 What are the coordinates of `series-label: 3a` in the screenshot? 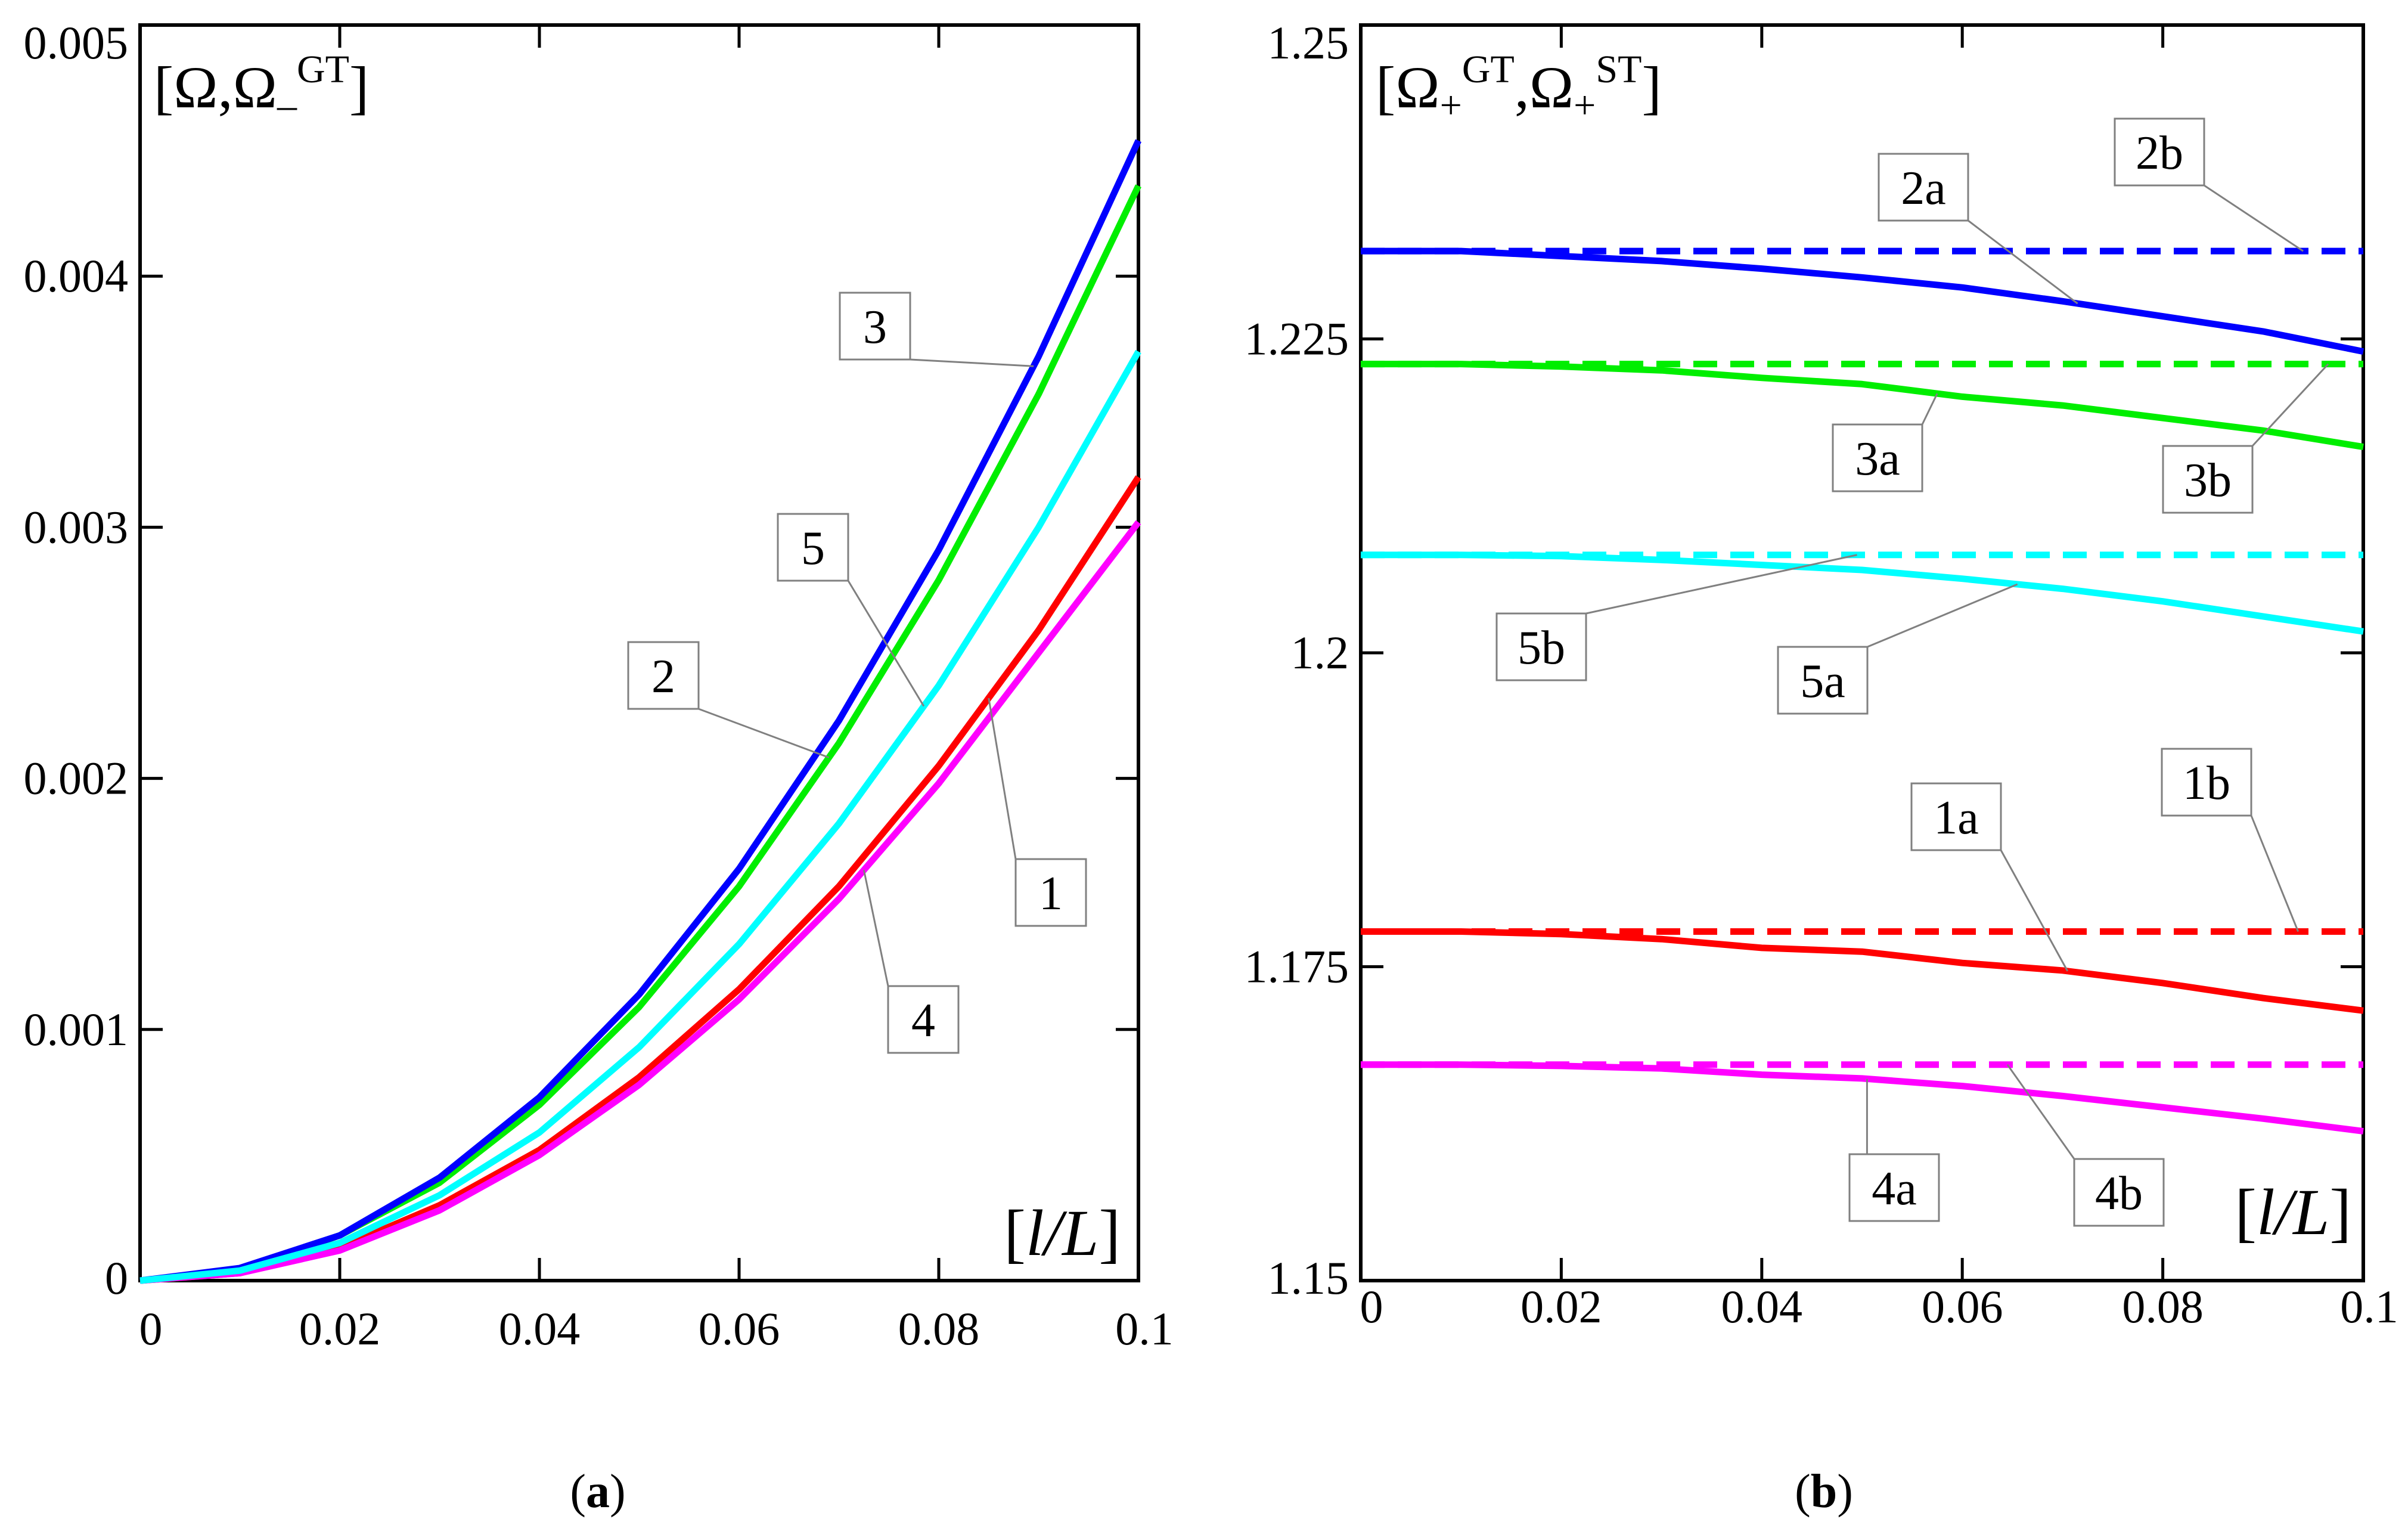 It's located at (1877, 459).